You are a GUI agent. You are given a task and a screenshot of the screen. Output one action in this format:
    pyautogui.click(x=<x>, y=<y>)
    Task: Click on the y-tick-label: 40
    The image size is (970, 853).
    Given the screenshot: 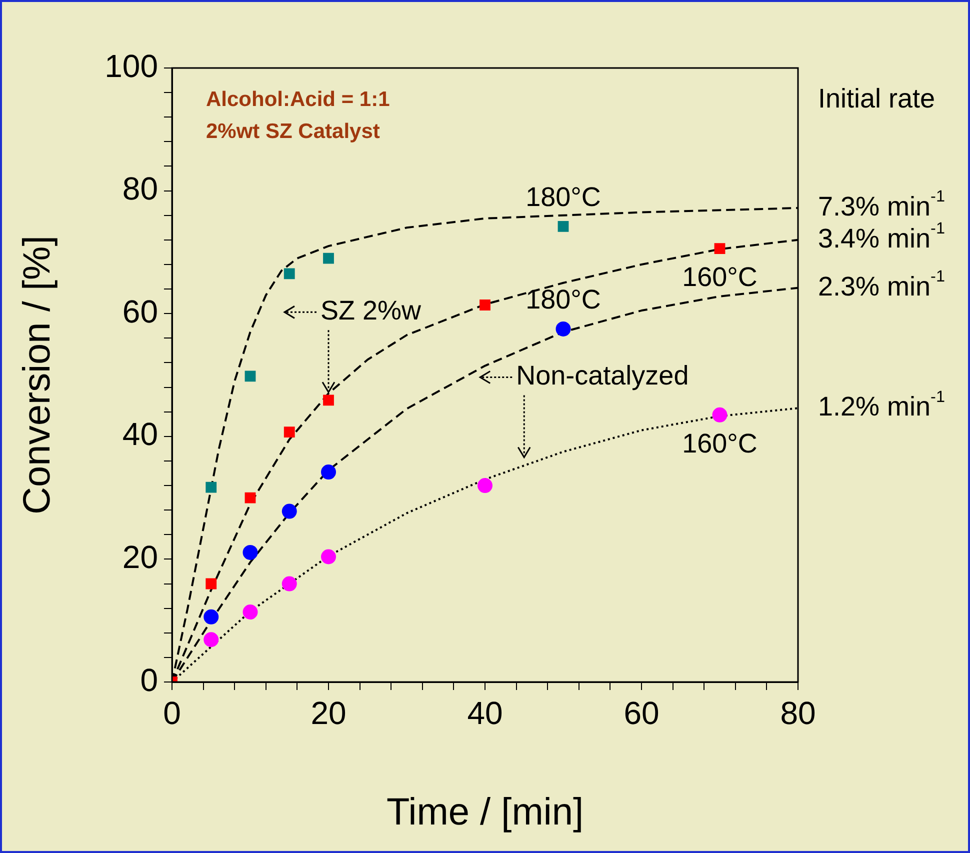 What is the action you would take?
    pyautogui.click(x=140, y=434)
    